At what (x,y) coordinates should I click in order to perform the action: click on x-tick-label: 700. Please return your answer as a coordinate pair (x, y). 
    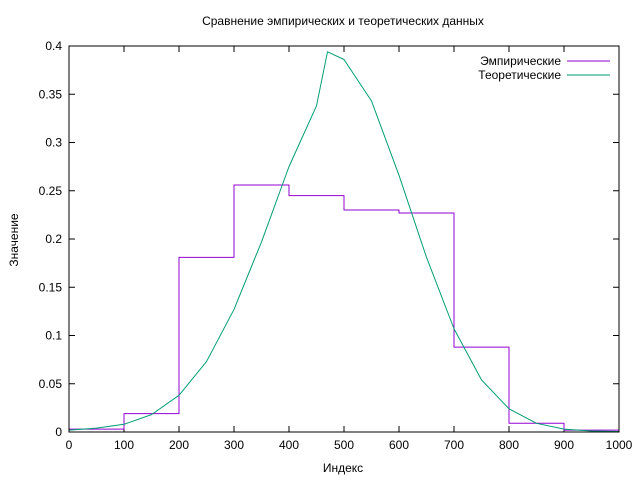
    Looking at the image, I should click on (454, 445).